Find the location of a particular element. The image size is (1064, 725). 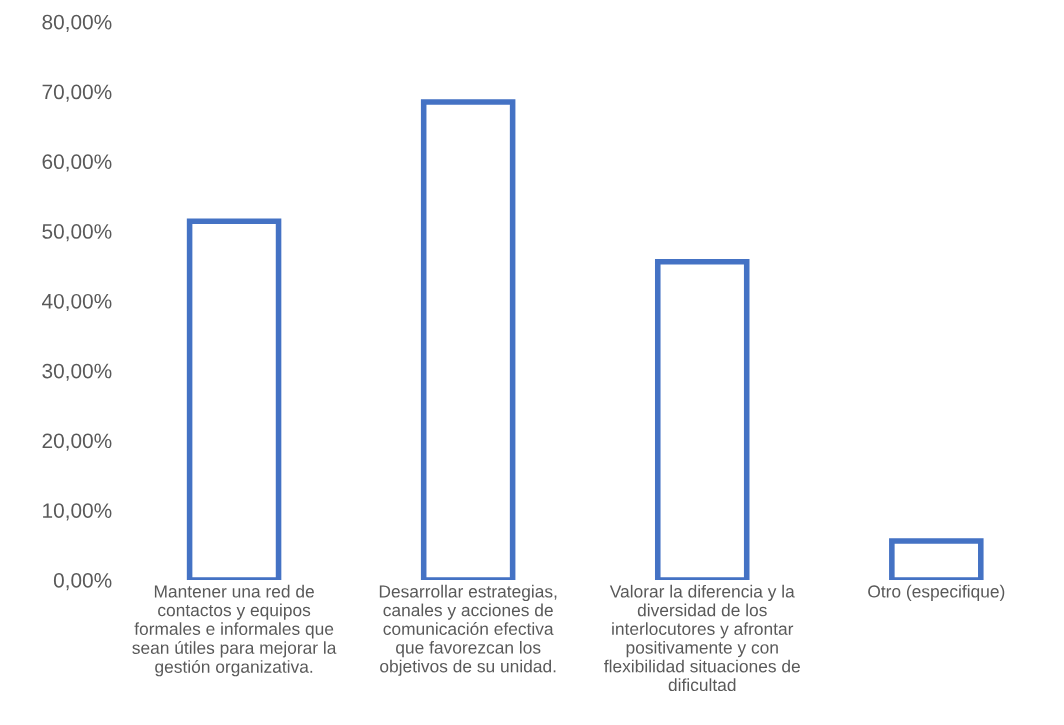

y-tick-label: 80,00% is located at coordinates (77, 23).